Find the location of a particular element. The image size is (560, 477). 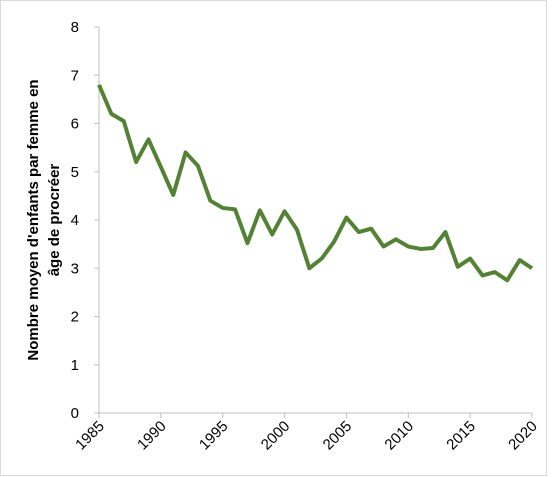

y-tick-label: 6 is located at coordinates (75, 124).